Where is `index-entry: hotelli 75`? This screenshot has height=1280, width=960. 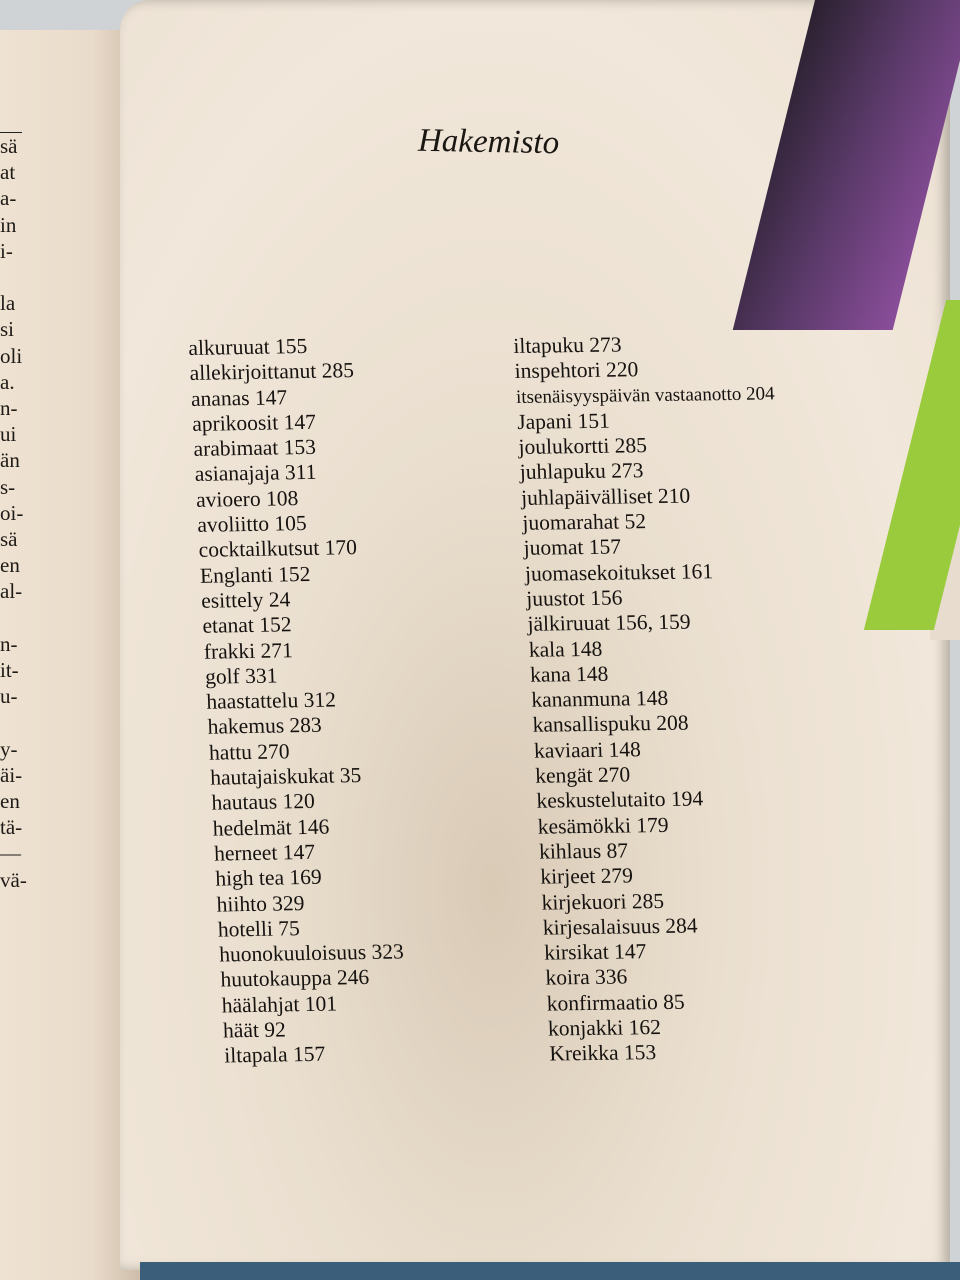
index-entry: hotelli 75 is located at coordinates (259, 928).